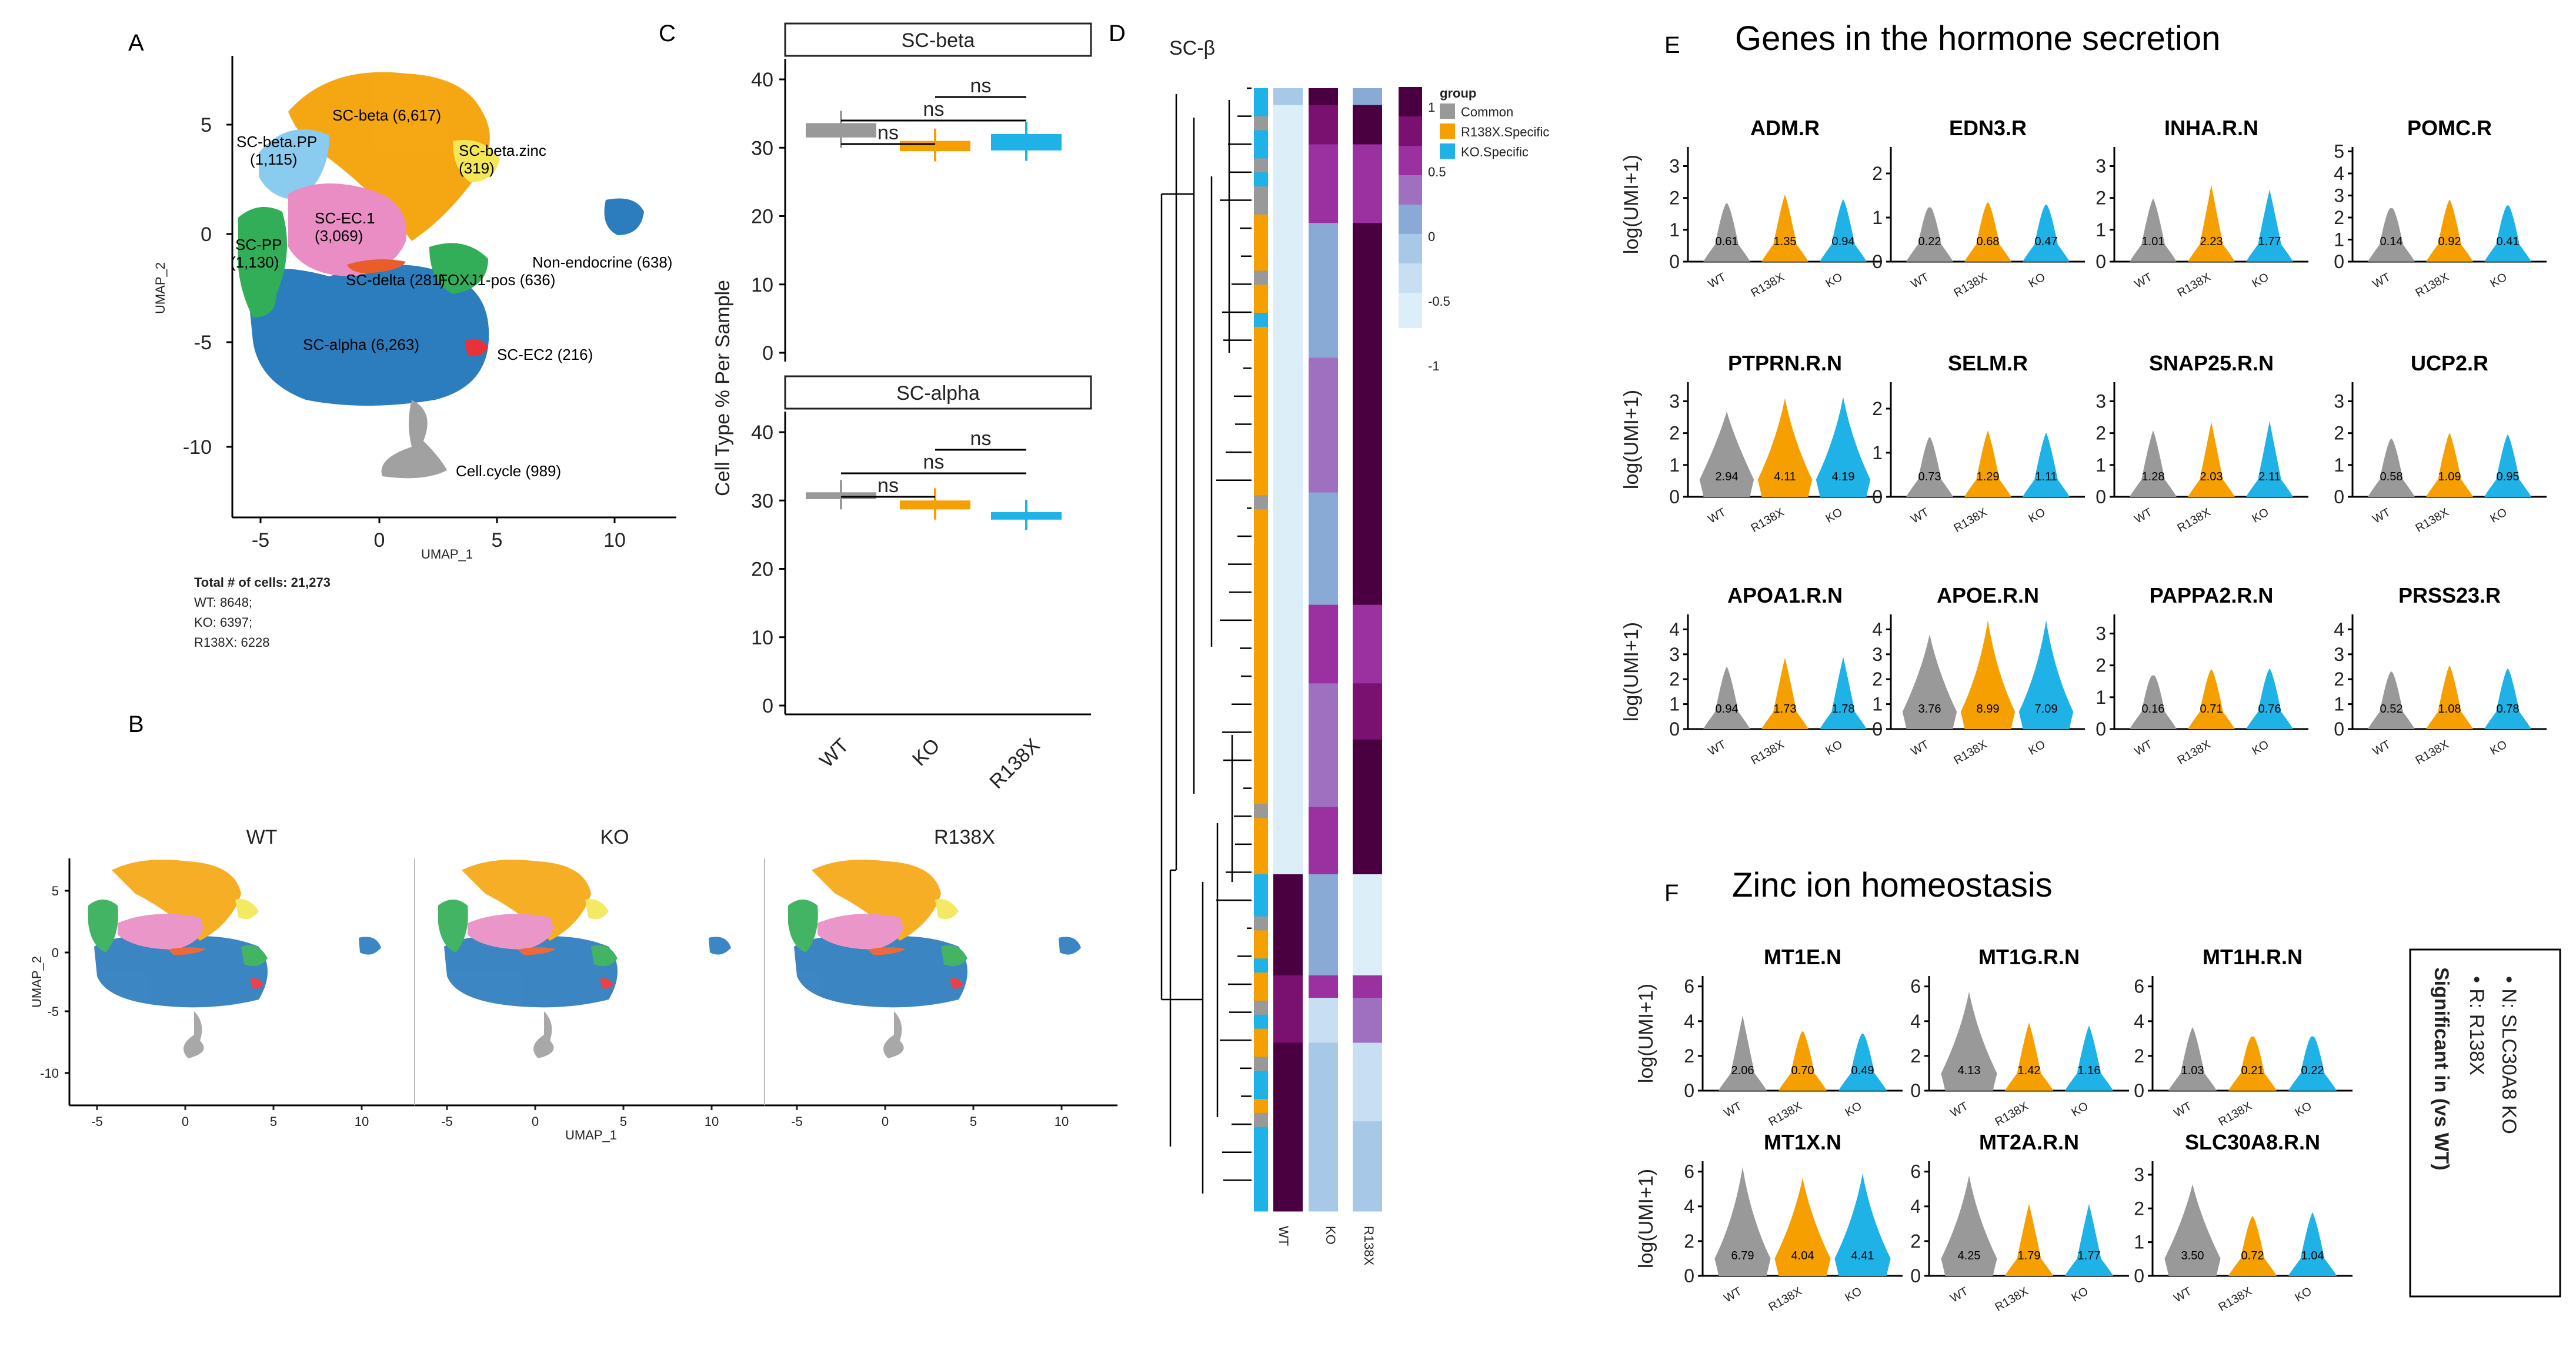 This screenshot has width=2576, height=1347. Describe the element at coordinates (197, 447) in the screenshot. I see `umap-ytick: -10` at that location.